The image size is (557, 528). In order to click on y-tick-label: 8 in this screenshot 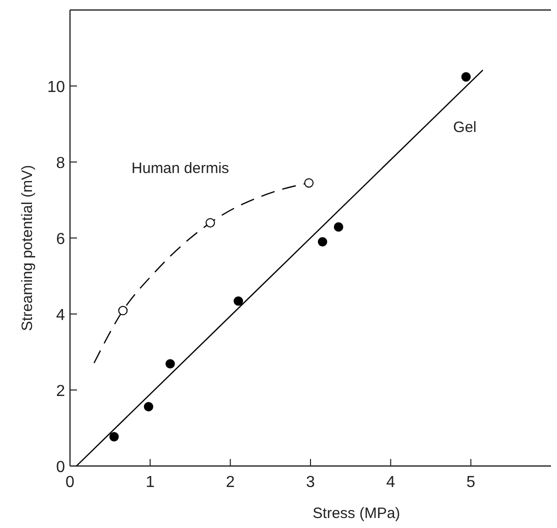, I will do `click(61, 163)`.